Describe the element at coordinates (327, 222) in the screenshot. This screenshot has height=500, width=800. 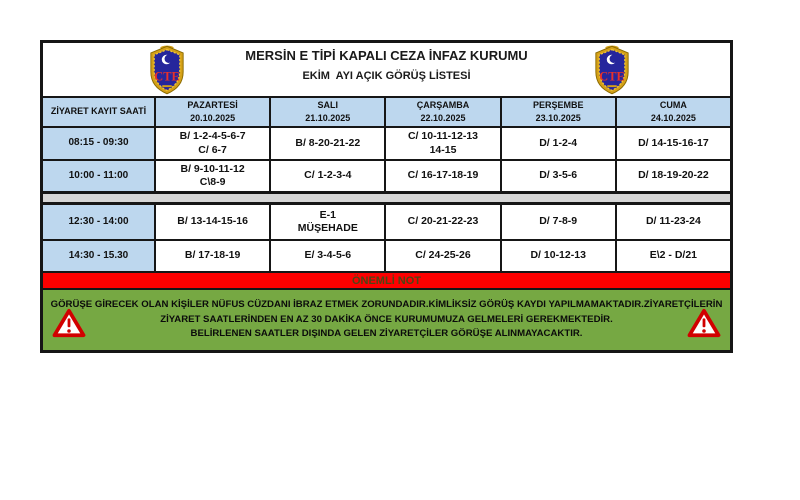
I see `schedule-cell: E-1 MÜŞEHADE` at that location.